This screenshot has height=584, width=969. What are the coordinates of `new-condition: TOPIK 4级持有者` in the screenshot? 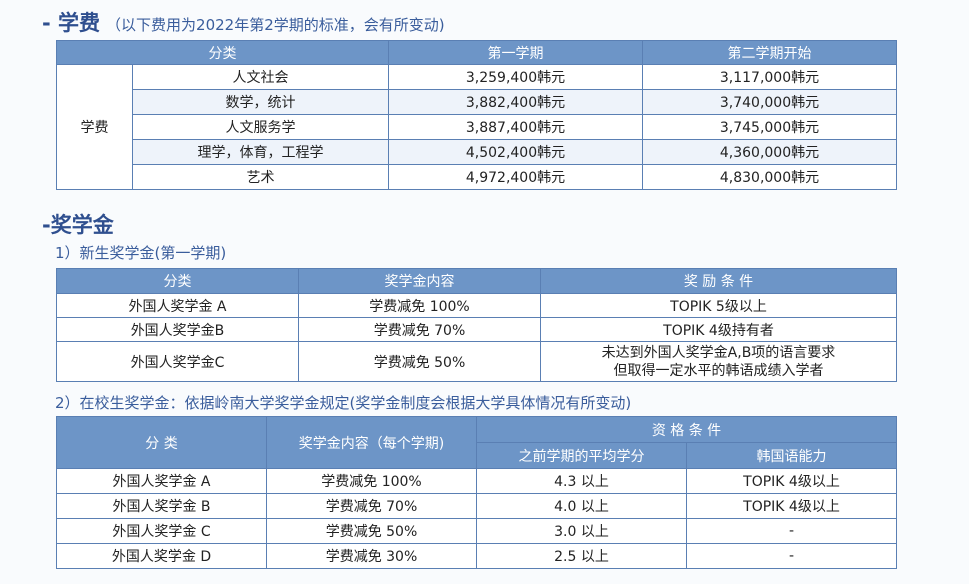 It's located at (718, 329).